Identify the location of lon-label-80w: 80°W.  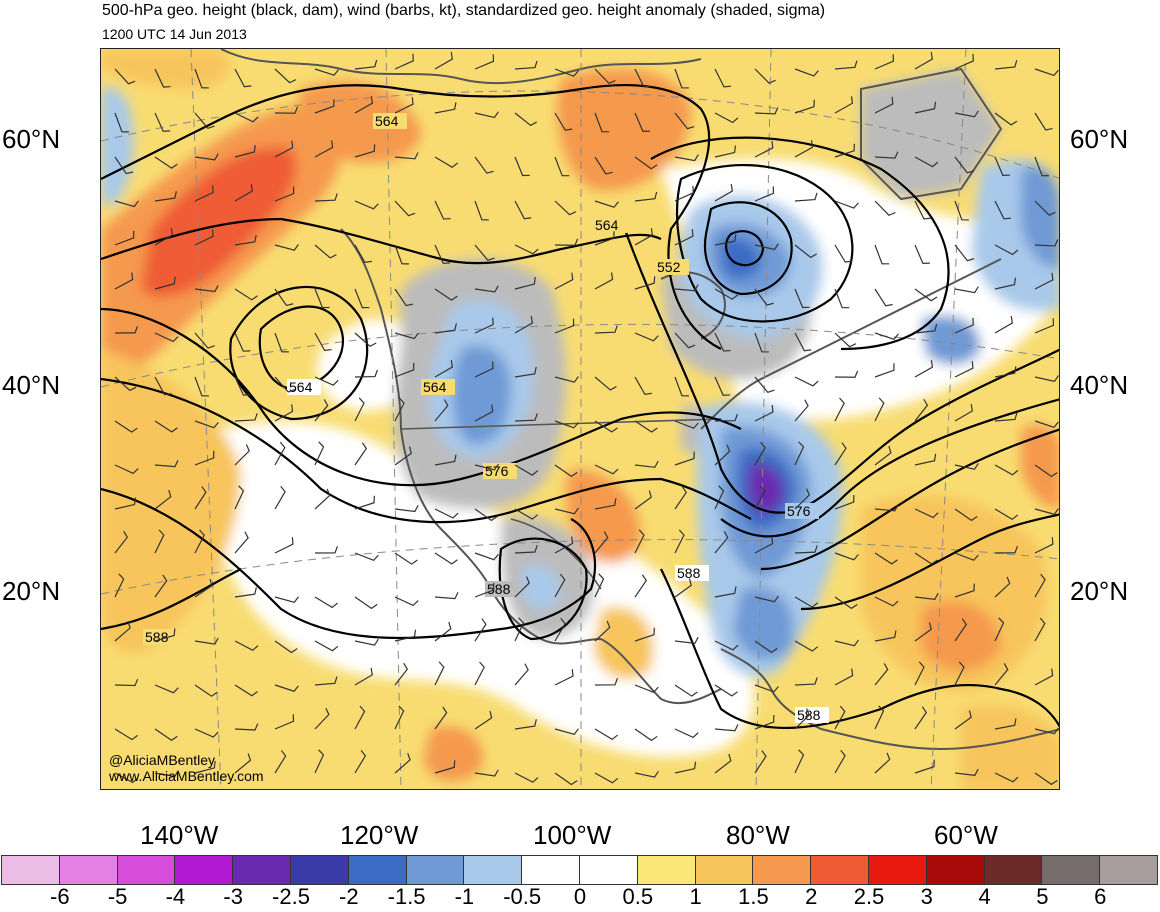
(758, 835).